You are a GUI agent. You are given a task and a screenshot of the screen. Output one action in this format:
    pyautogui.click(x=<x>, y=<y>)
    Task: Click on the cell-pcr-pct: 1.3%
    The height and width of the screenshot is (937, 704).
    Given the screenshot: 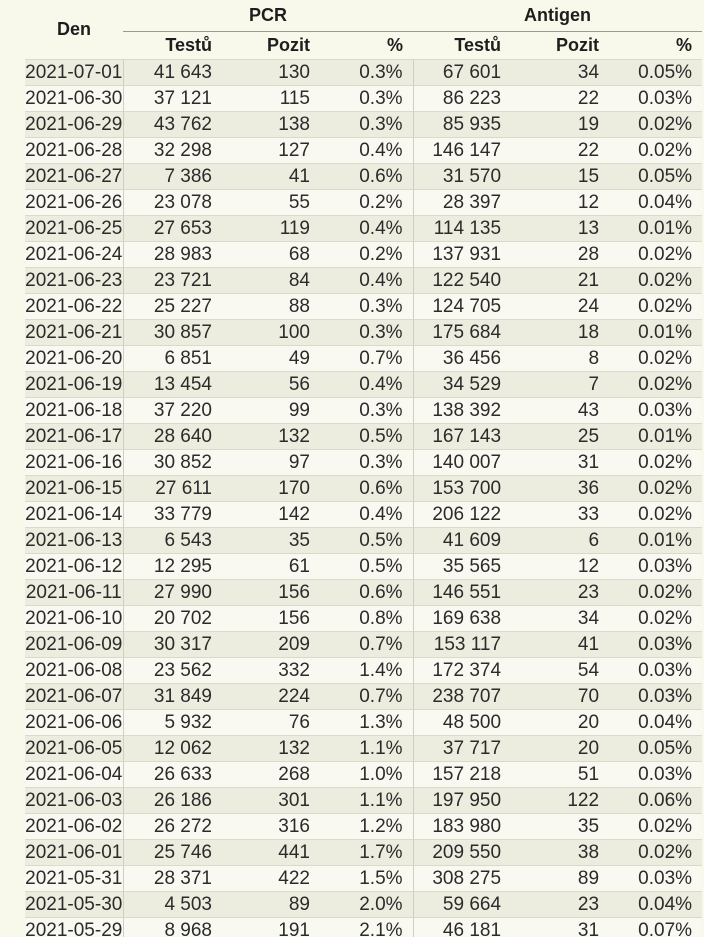 What is the action you would take?
    pyautogui.click(x=367, y=722)
    